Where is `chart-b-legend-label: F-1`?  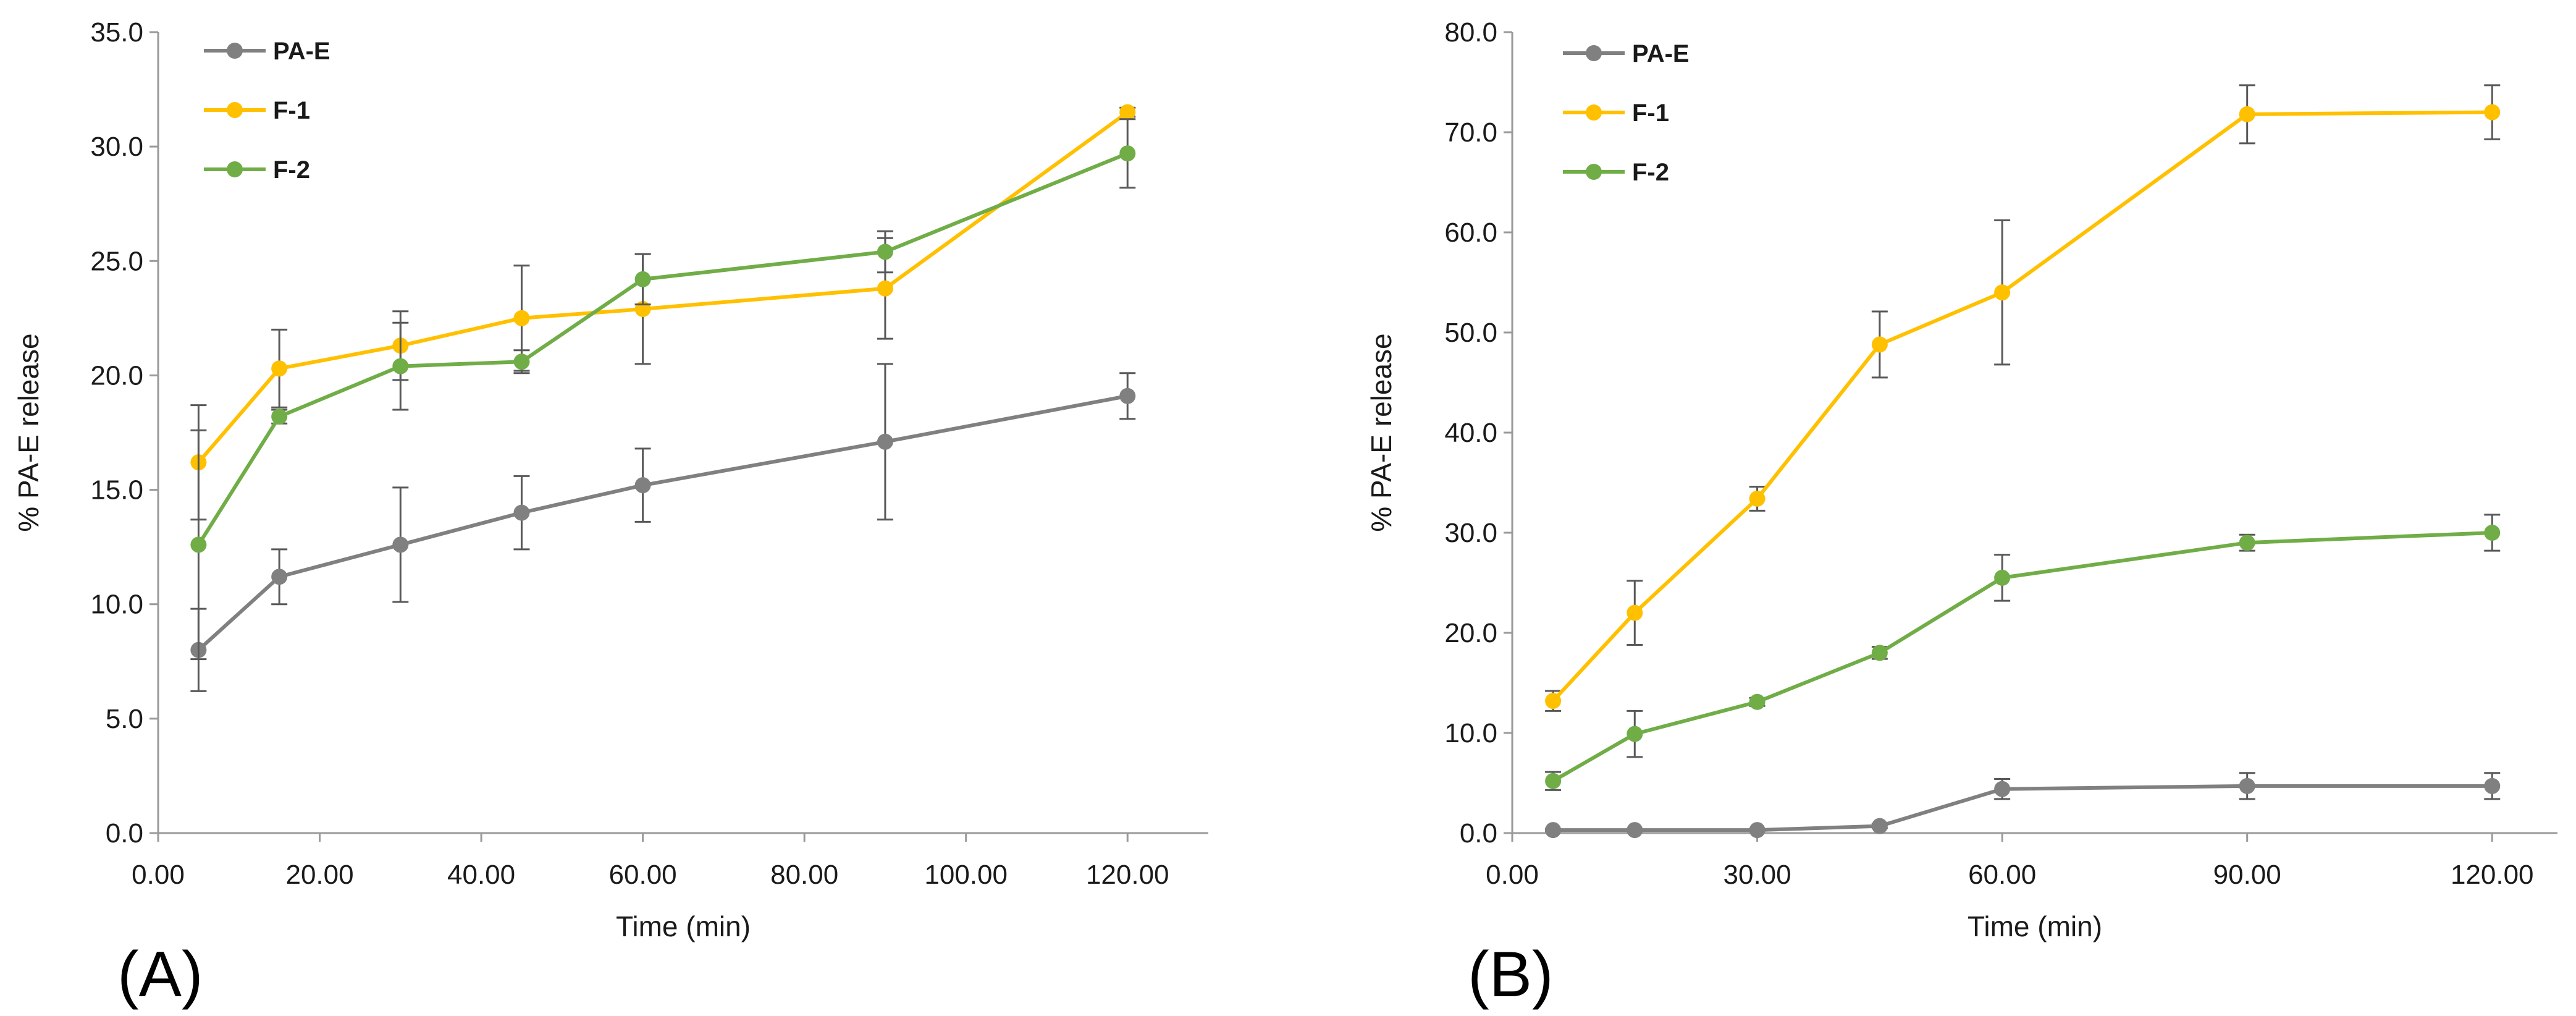 chart-b-legend-label: F-1 is located at coordinates (1650, 113).